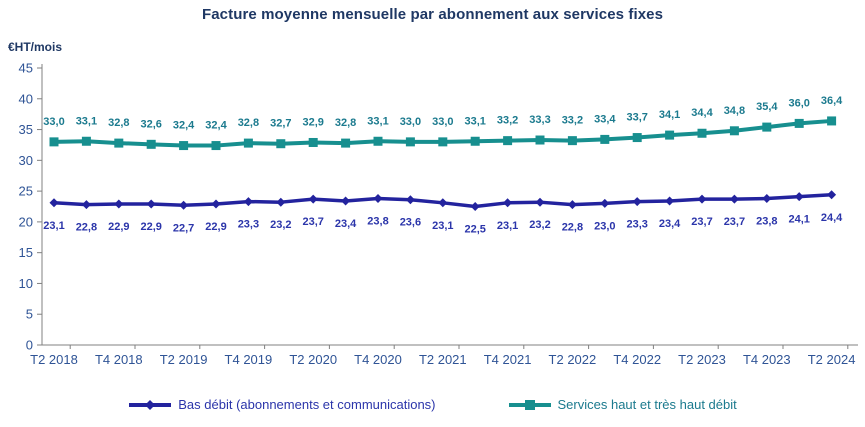  Describe the element at coordinates (26, 252) in the screenshot. I see `y-axis-tick-label: 15` at that location.